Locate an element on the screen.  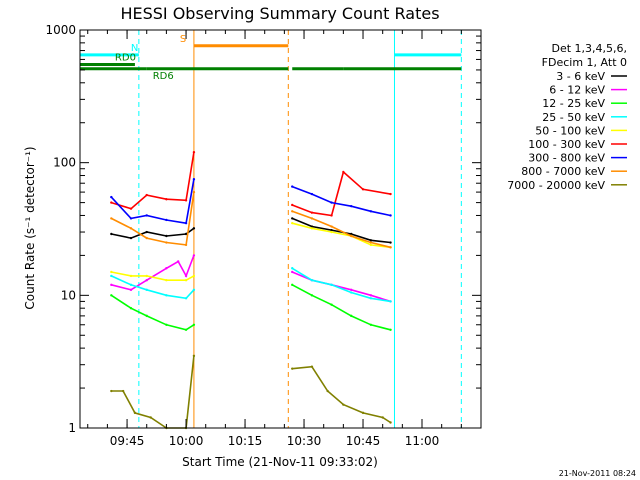
timestamp: 21-Nov-2011 08:24 is located at coordinates (597, 473).